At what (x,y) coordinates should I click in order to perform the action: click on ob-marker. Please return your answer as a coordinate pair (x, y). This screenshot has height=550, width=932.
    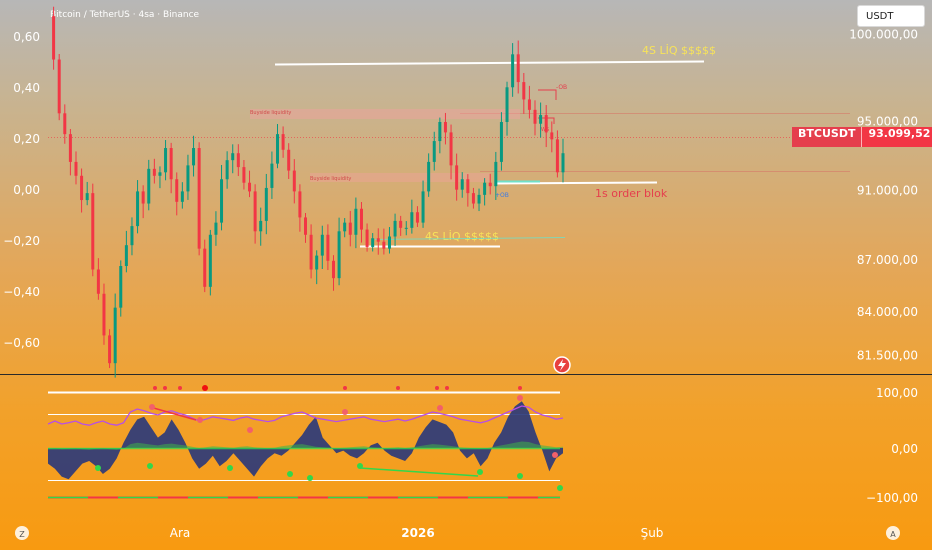
    Looking at the image, I should click on (547, 94).